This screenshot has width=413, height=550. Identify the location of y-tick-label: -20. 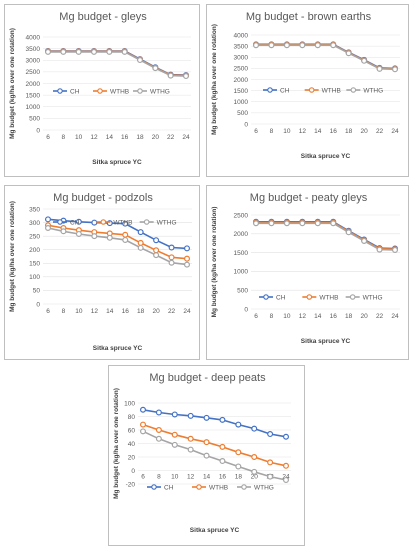
(131, 484).